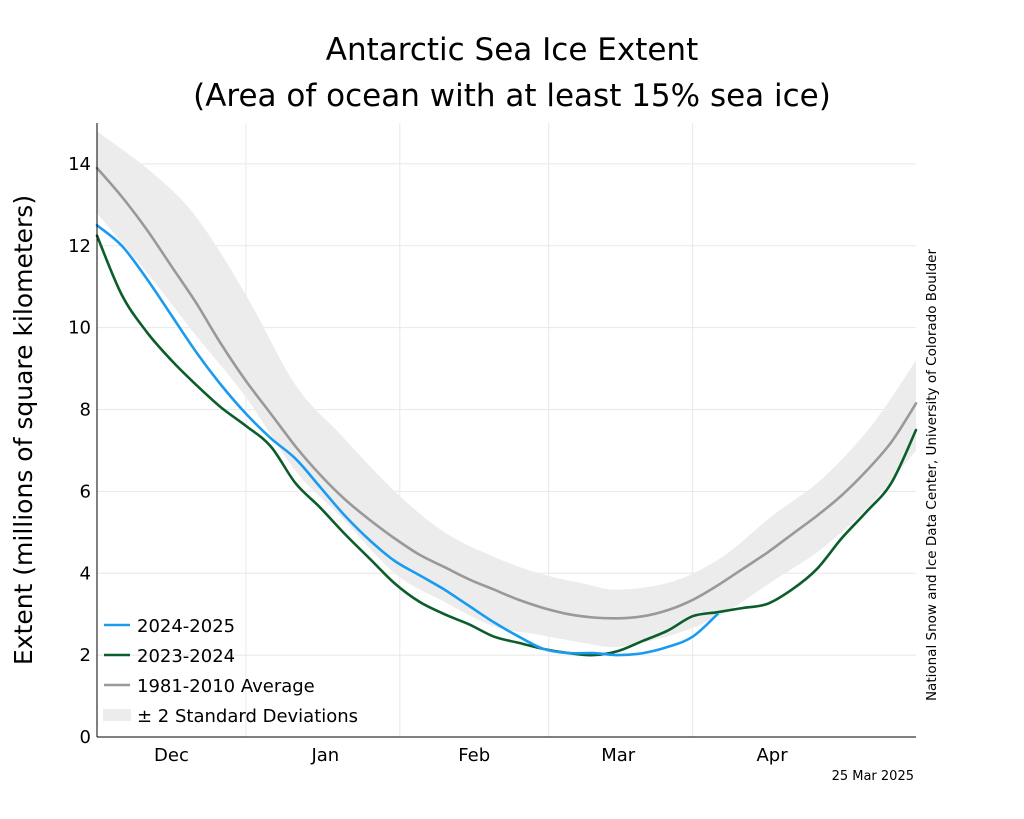 This screenshot has width=1024, height=819. Describe the element at coordinates (186, 626) in the screenshot. I see `legend-label: 2024-2025` at that location.